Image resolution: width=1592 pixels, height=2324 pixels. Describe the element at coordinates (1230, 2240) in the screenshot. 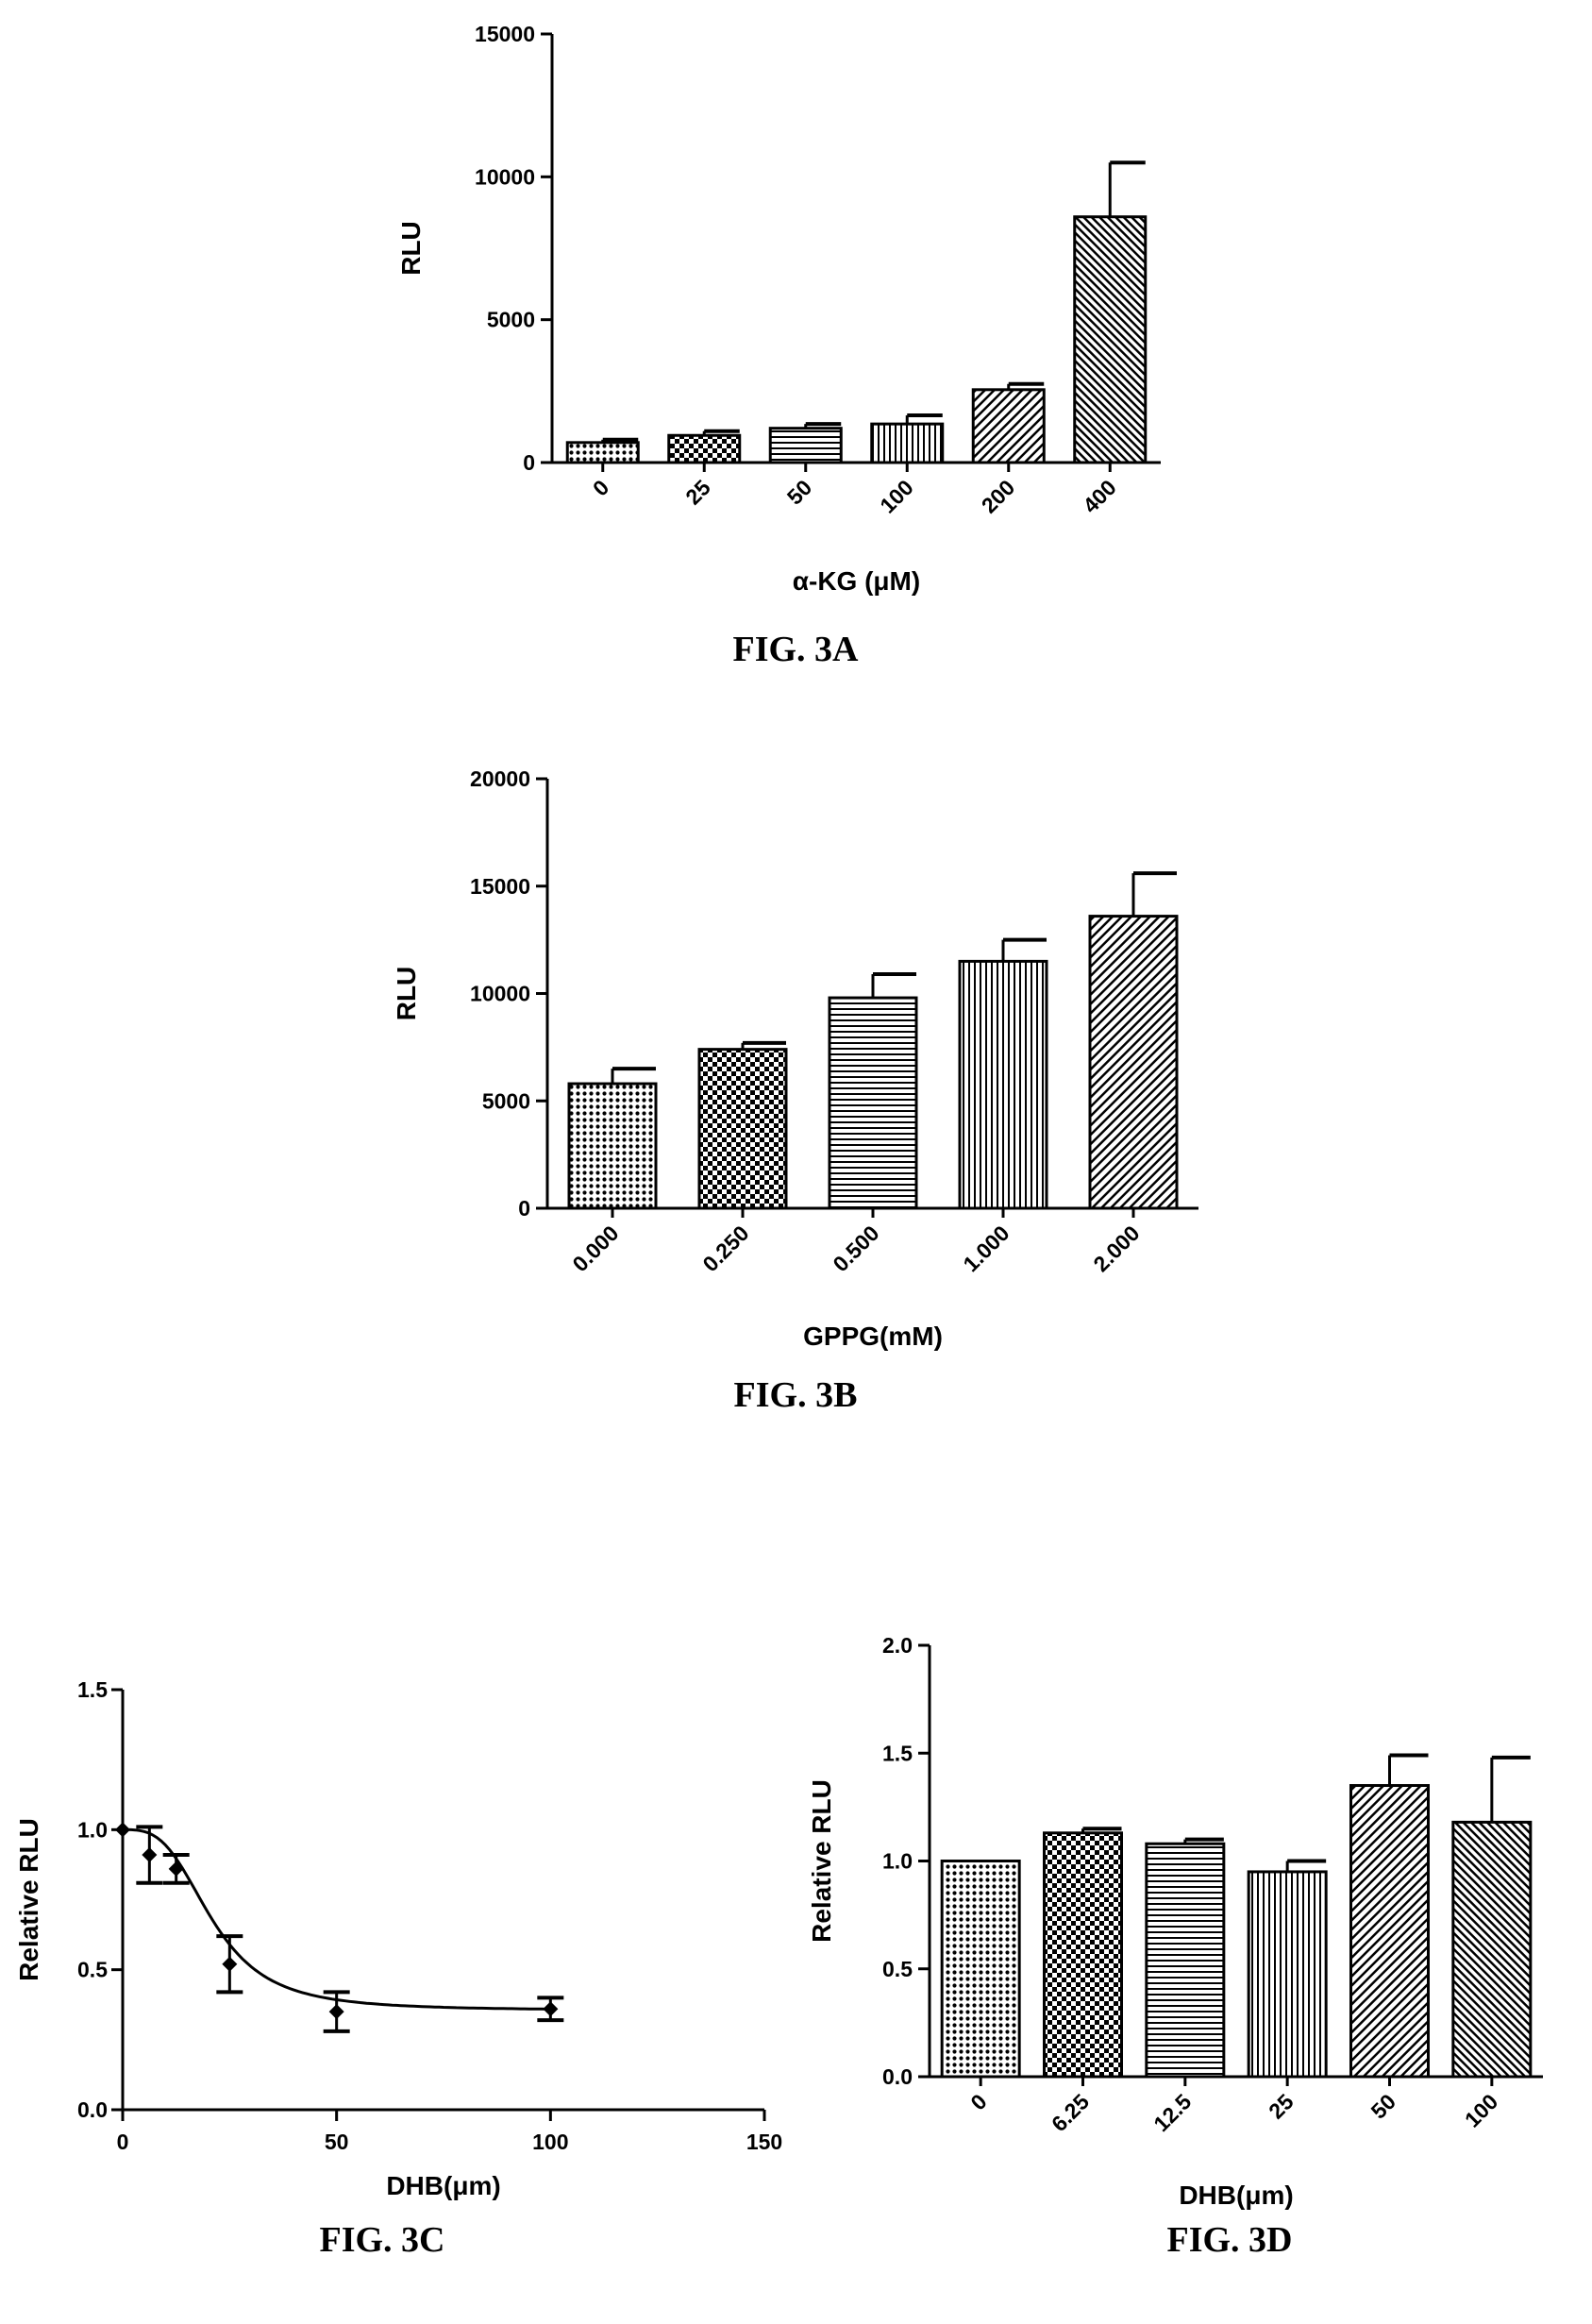

I see `figure-caption-d: FIG. 3D` at that location.